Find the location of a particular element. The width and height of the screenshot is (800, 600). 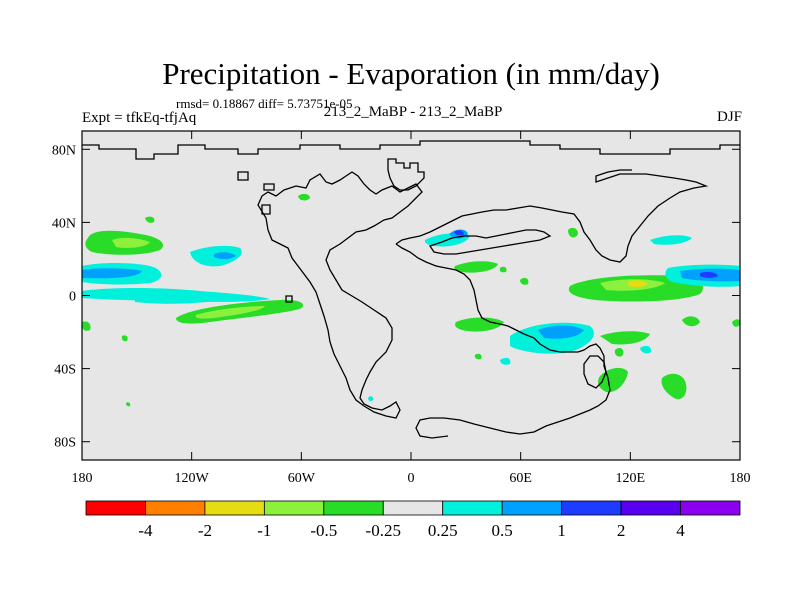

colorbar-label: 1 is located at coordinates (561, 530).